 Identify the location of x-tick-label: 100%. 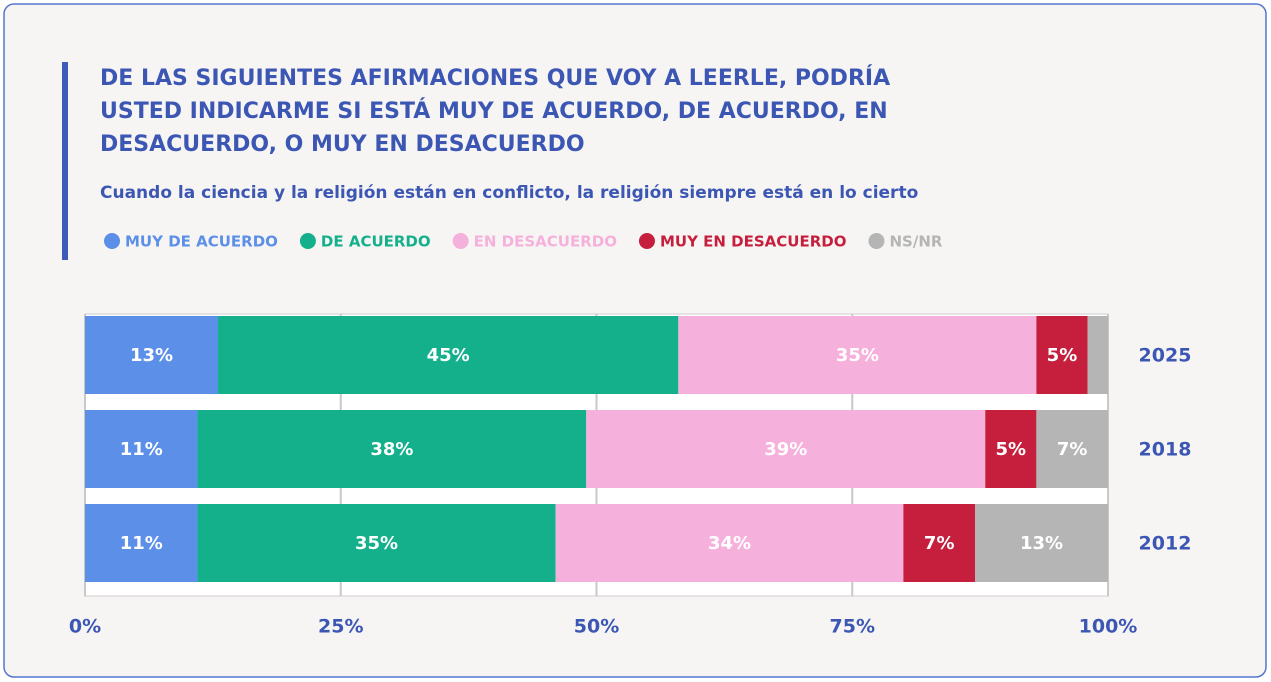
(1108, 627).